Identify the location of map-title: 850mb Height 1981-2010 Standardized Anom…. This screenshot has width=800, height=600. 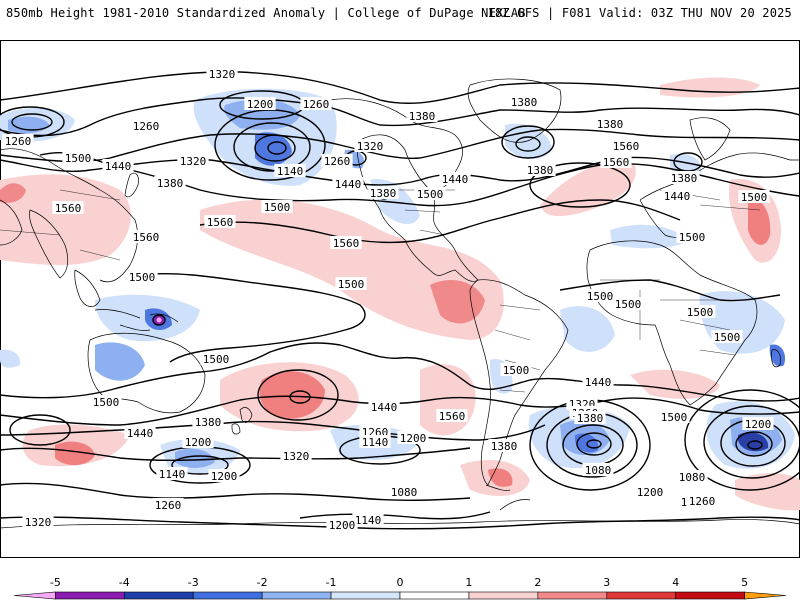
(266, 13).